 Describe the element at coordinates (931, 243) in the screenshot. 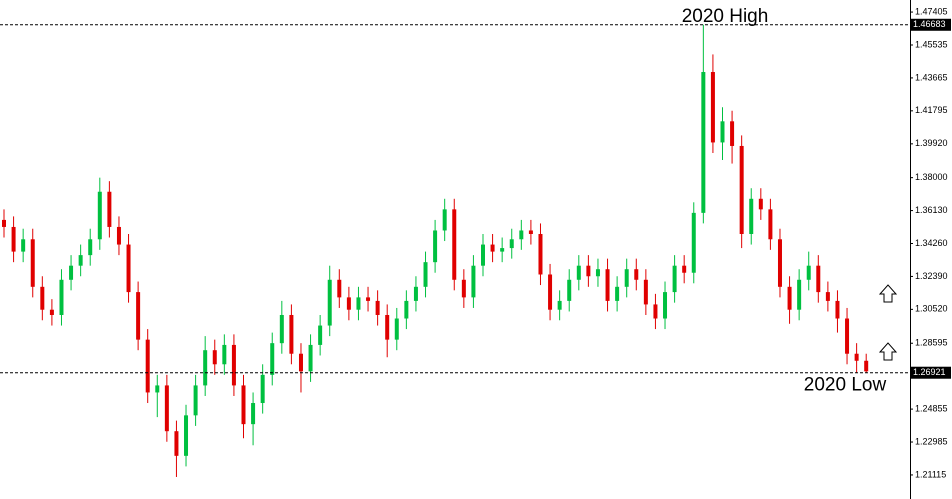

I see `y-tick-label: 1.34260` at that location.